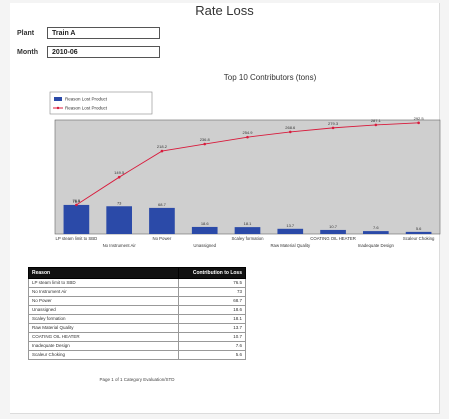 The image size is (449, 419). I want to click on x-tick-label: Raw Material Quality, so click(290, 245).